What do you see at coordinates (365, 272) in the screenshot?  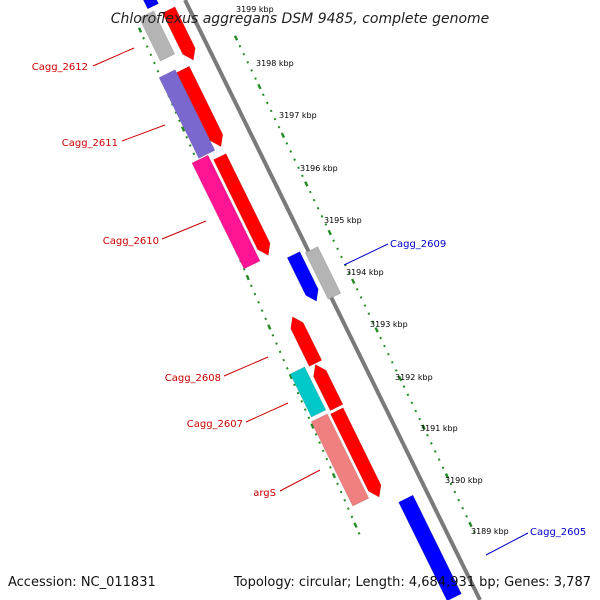 I see `kbp-label: 3194 kbp` at bounding box center [365, 272].